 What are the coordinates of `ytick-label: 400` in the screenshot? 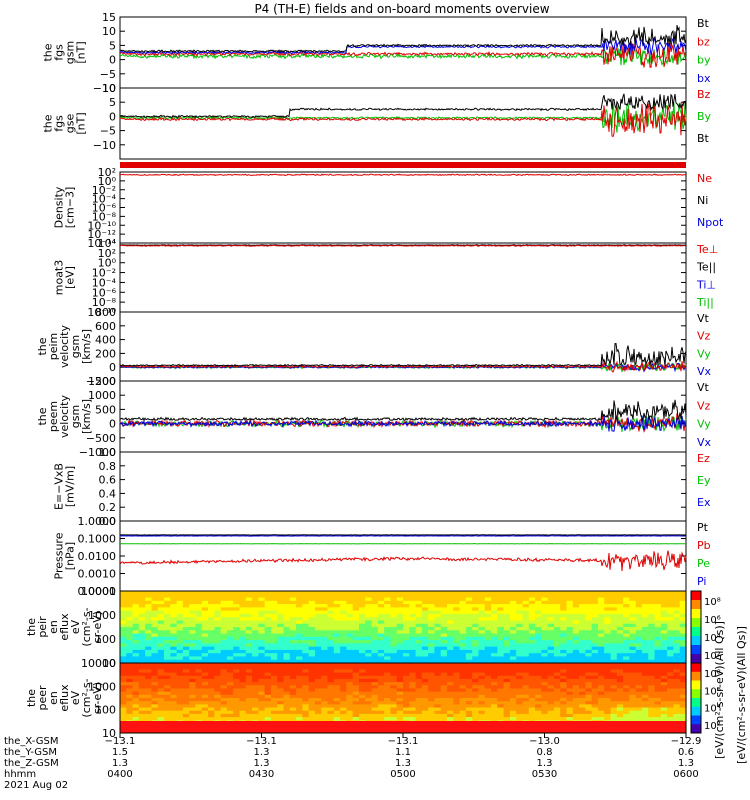 It's located at (105, 340).